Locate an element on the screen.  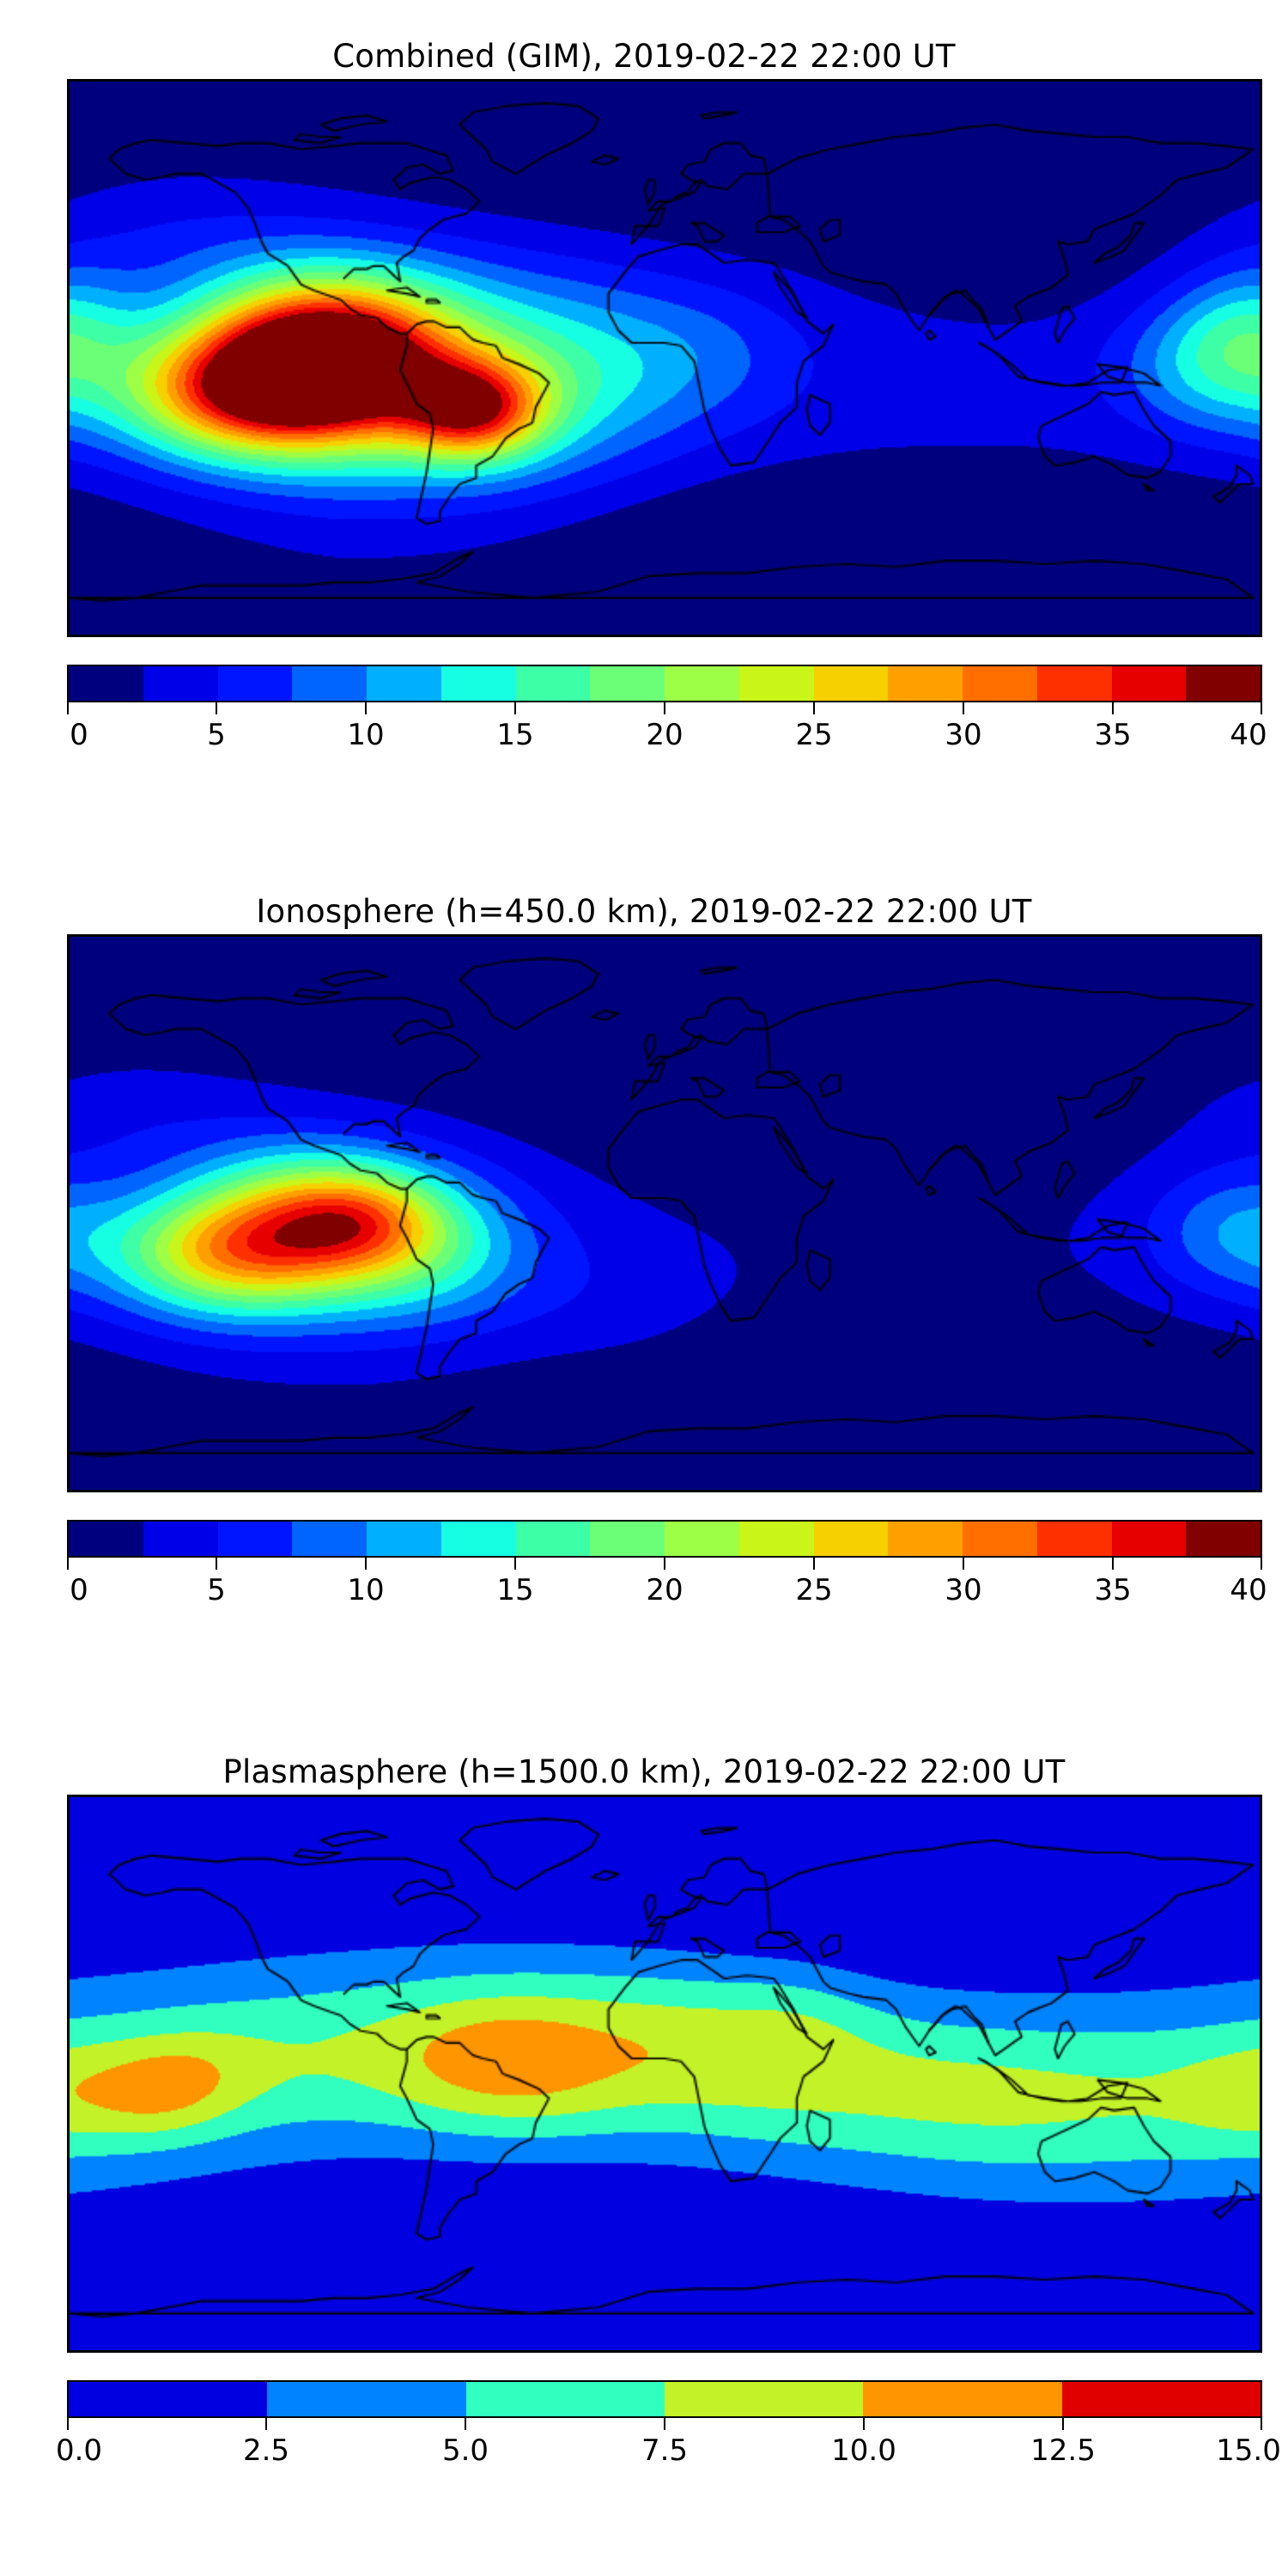
colorbar-swatches-ionosphere is located at coordinates (664, 1539).